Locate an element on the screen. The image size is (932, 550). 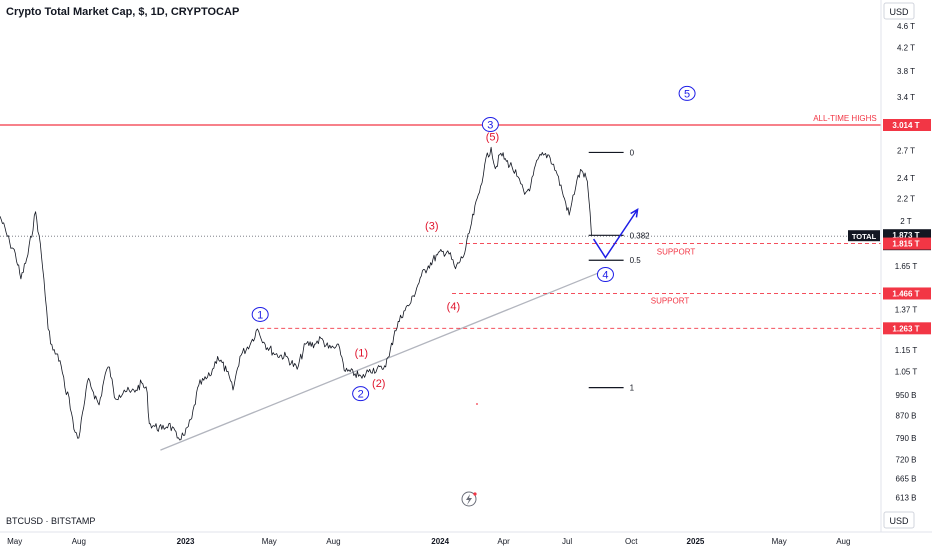
last-price-badge-label: 1.873 T is located at coordinates (905, 235).